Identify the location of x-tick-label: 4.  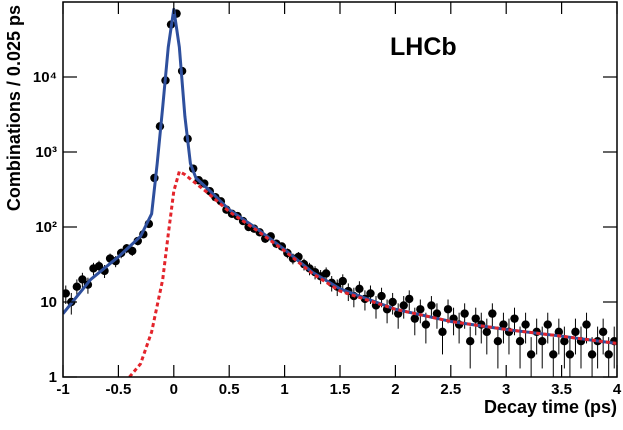
(617, 389).